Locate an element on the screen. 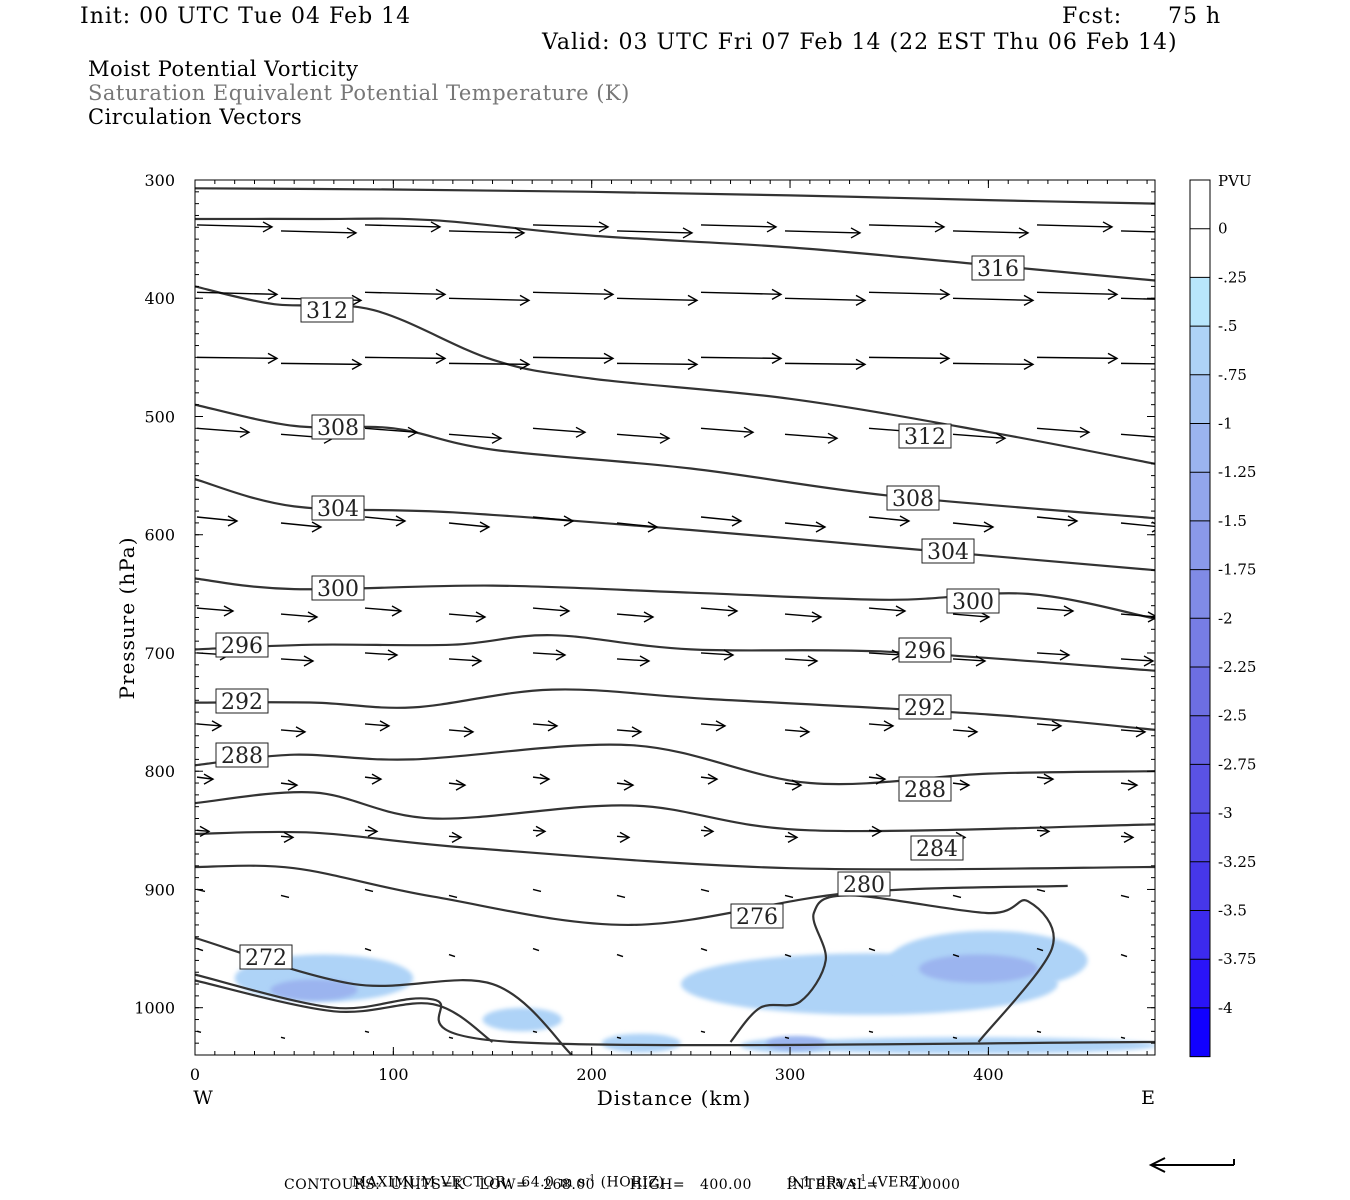  colorbar-tick-label: -1.75 is located at coordinates (1237, 570).